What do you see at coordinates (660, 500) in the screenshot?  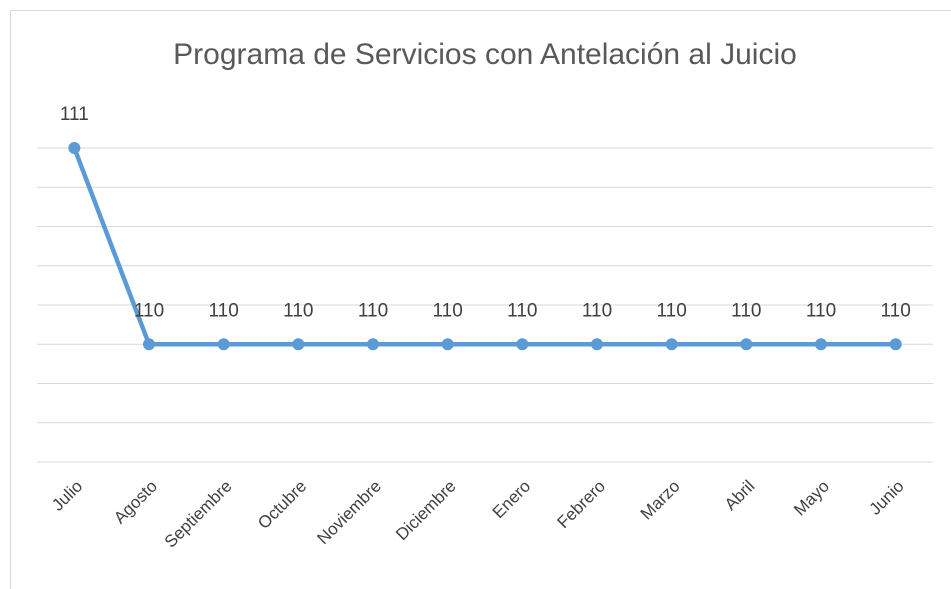 I see `x-tick-label: Marzo` at bounding box center [660, 500].